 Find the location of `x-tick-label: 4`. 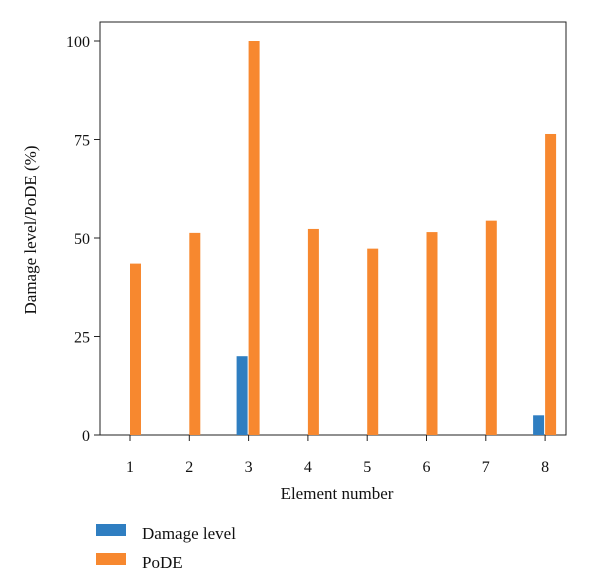

x-tick-label: 4 is located at coordinates (308, 467).